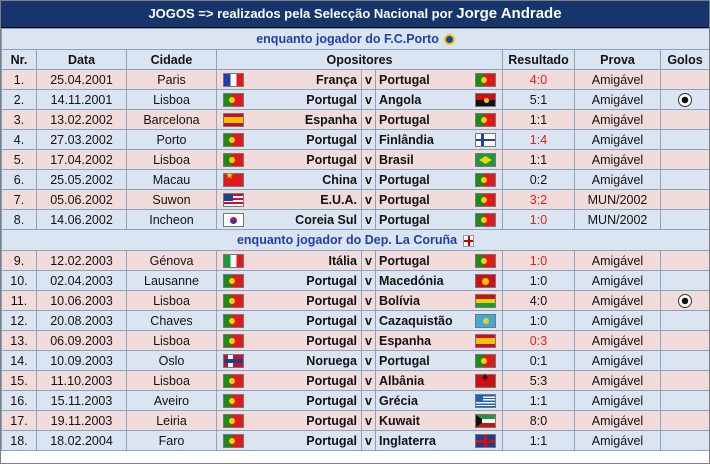  I want to click on row-nr: 2., so click(19, 99).